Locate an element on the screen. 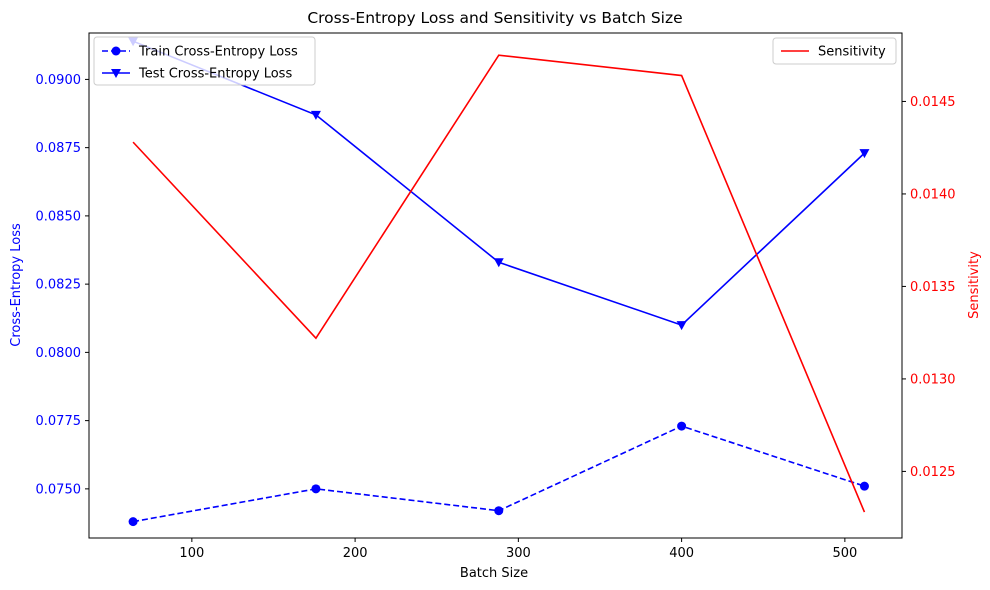 The image size is (990, 590). legend-left-box is located at coordinates (204, 61).